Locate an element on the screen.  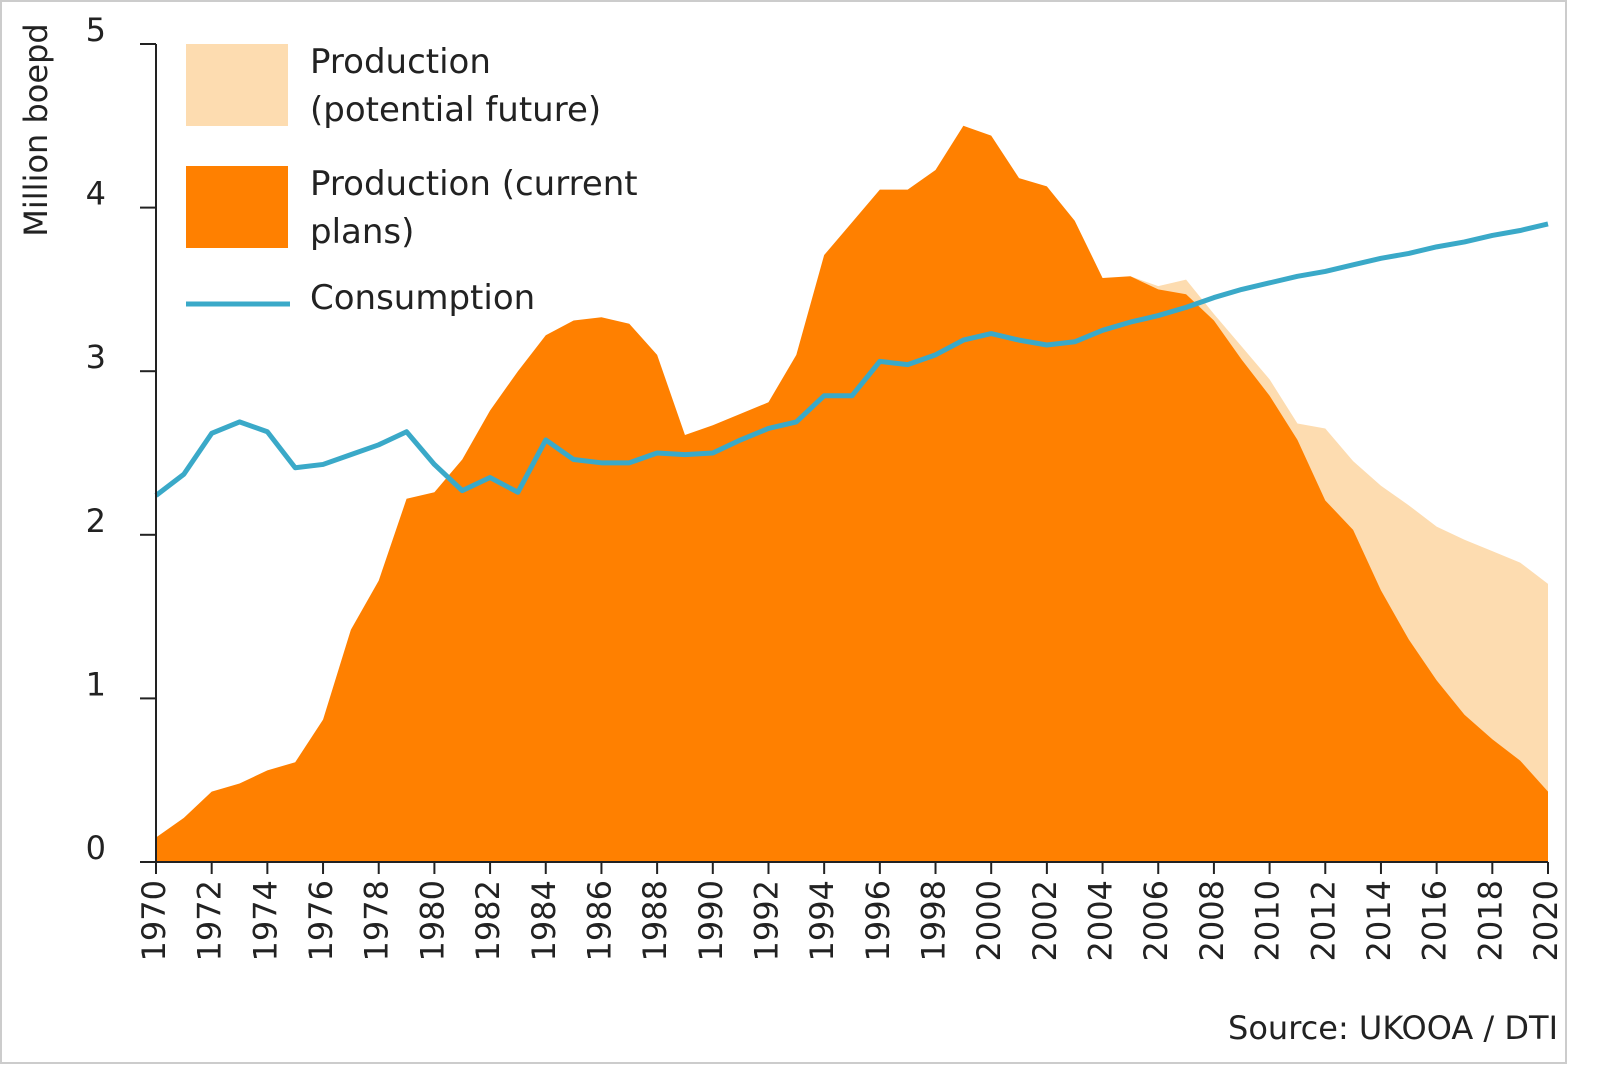
x-tick-label: 2002 is located at coordinates (1045, 920).